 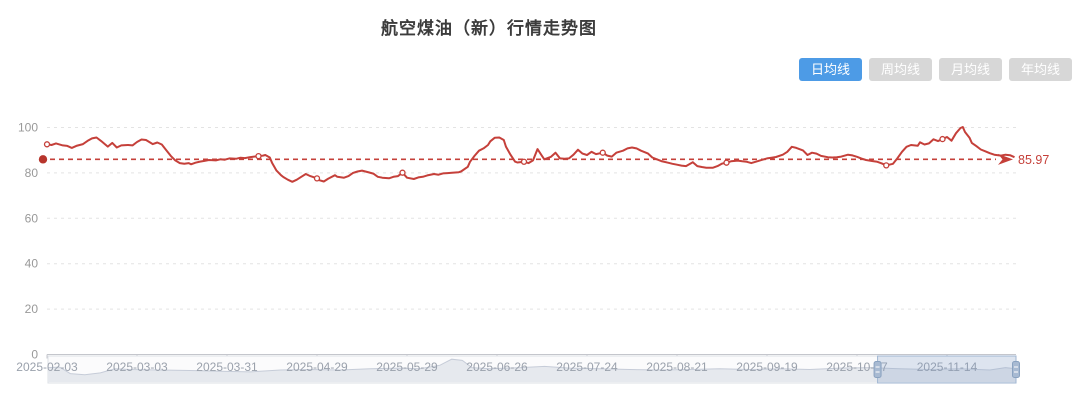 What do you see at coordinates (34, 355) in the screenshot?
I see `y-axis-label: 0` at bounding box center [34, 355].